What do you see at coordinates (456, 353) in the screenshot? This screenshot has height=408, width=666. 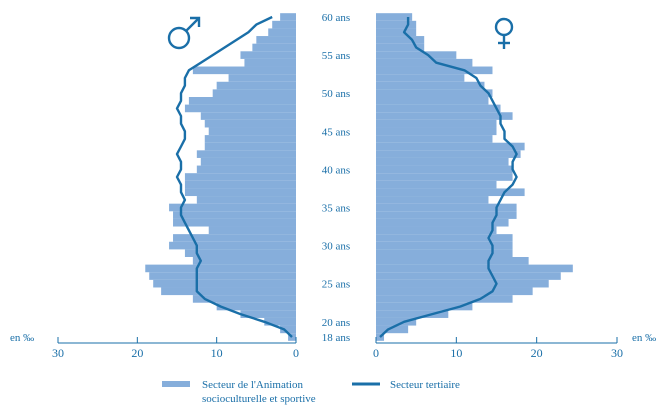 I see `right-tick-label: 10` at bounding box center [456, 353].